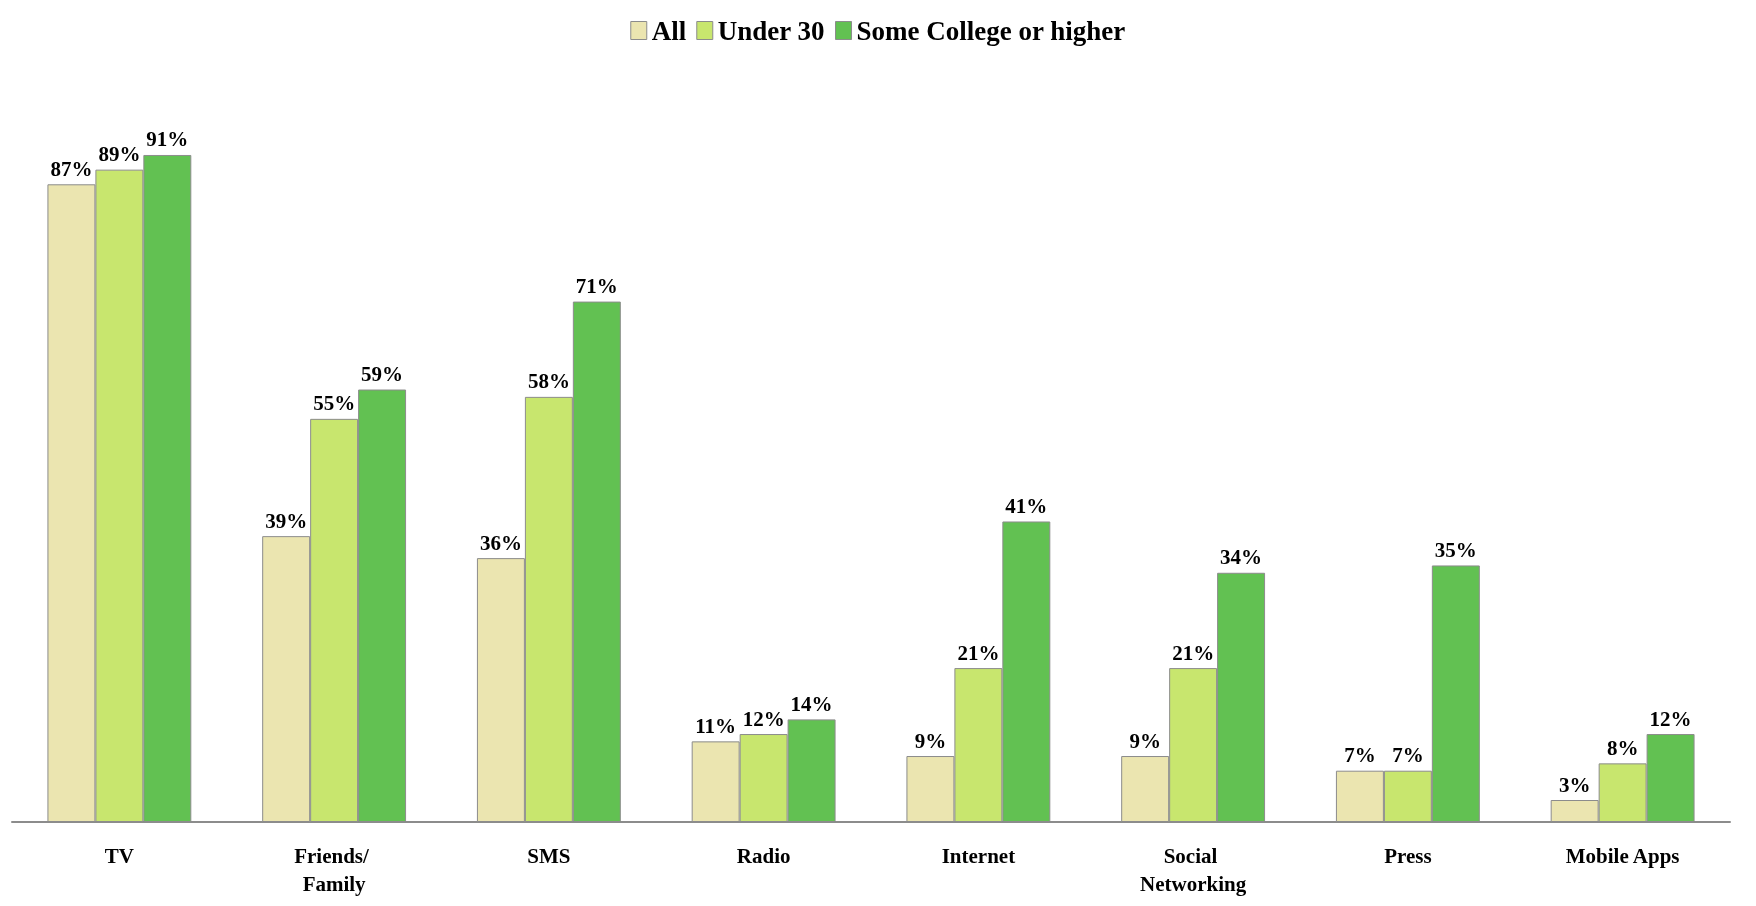  I want to click on data-label: 41%, so click(1026, 505).